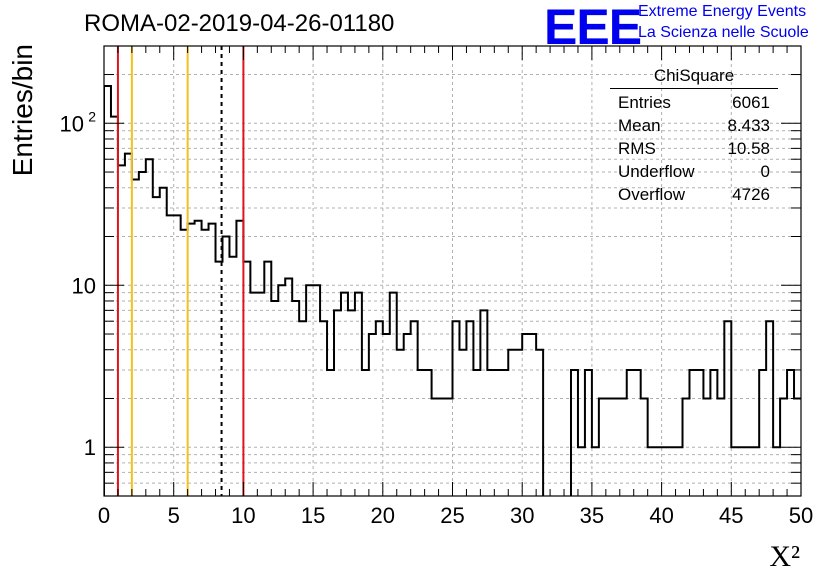 This screenshot has width=836, height=572. Describe the element at coordinates (656, 171) in the screenshot. I see `stats-label: Underflow` at that location.